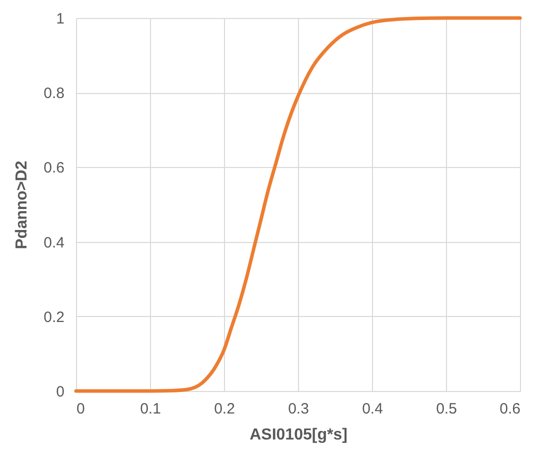 The height and width of the screenshot is (461, 543). I want to click on x-tick-label: 0.6, so click(510, 409).